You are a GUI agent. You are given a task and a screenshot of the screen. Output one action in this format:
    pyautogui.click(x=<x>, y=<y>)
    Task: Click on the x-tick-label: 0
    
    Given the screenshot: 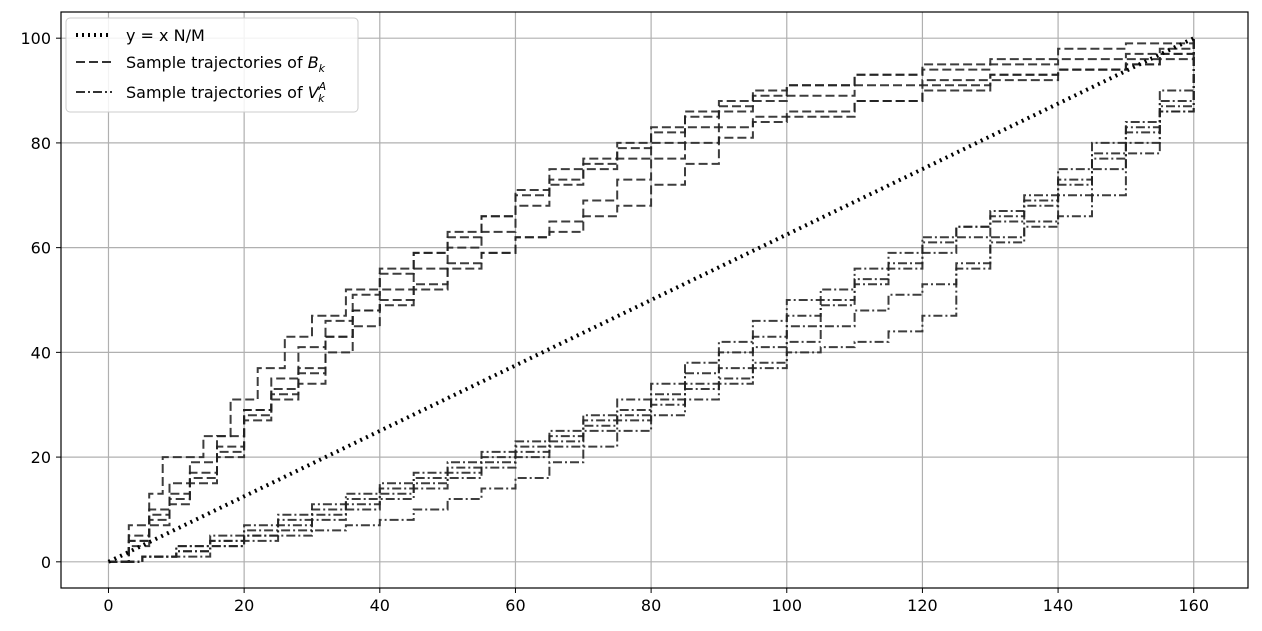 What is the action you would take?
    pyautogui.click(x=108, y=605)
    